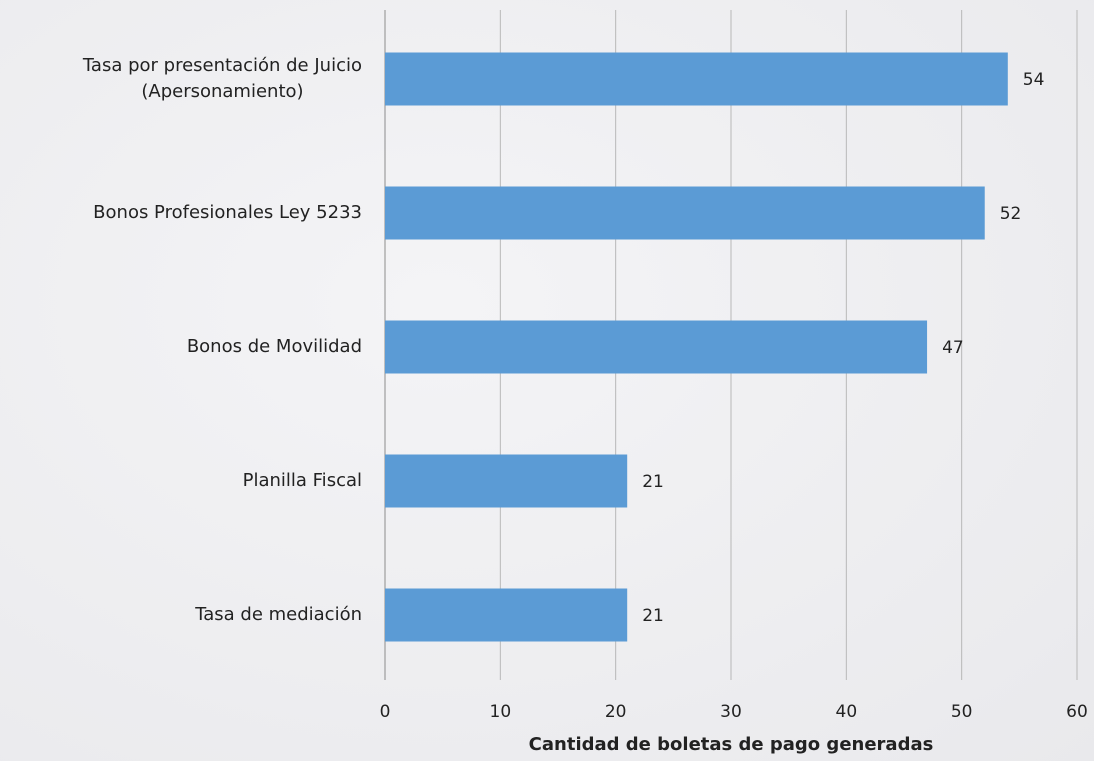  I want to click on x-tick-label: 60, so click(1077, 712).